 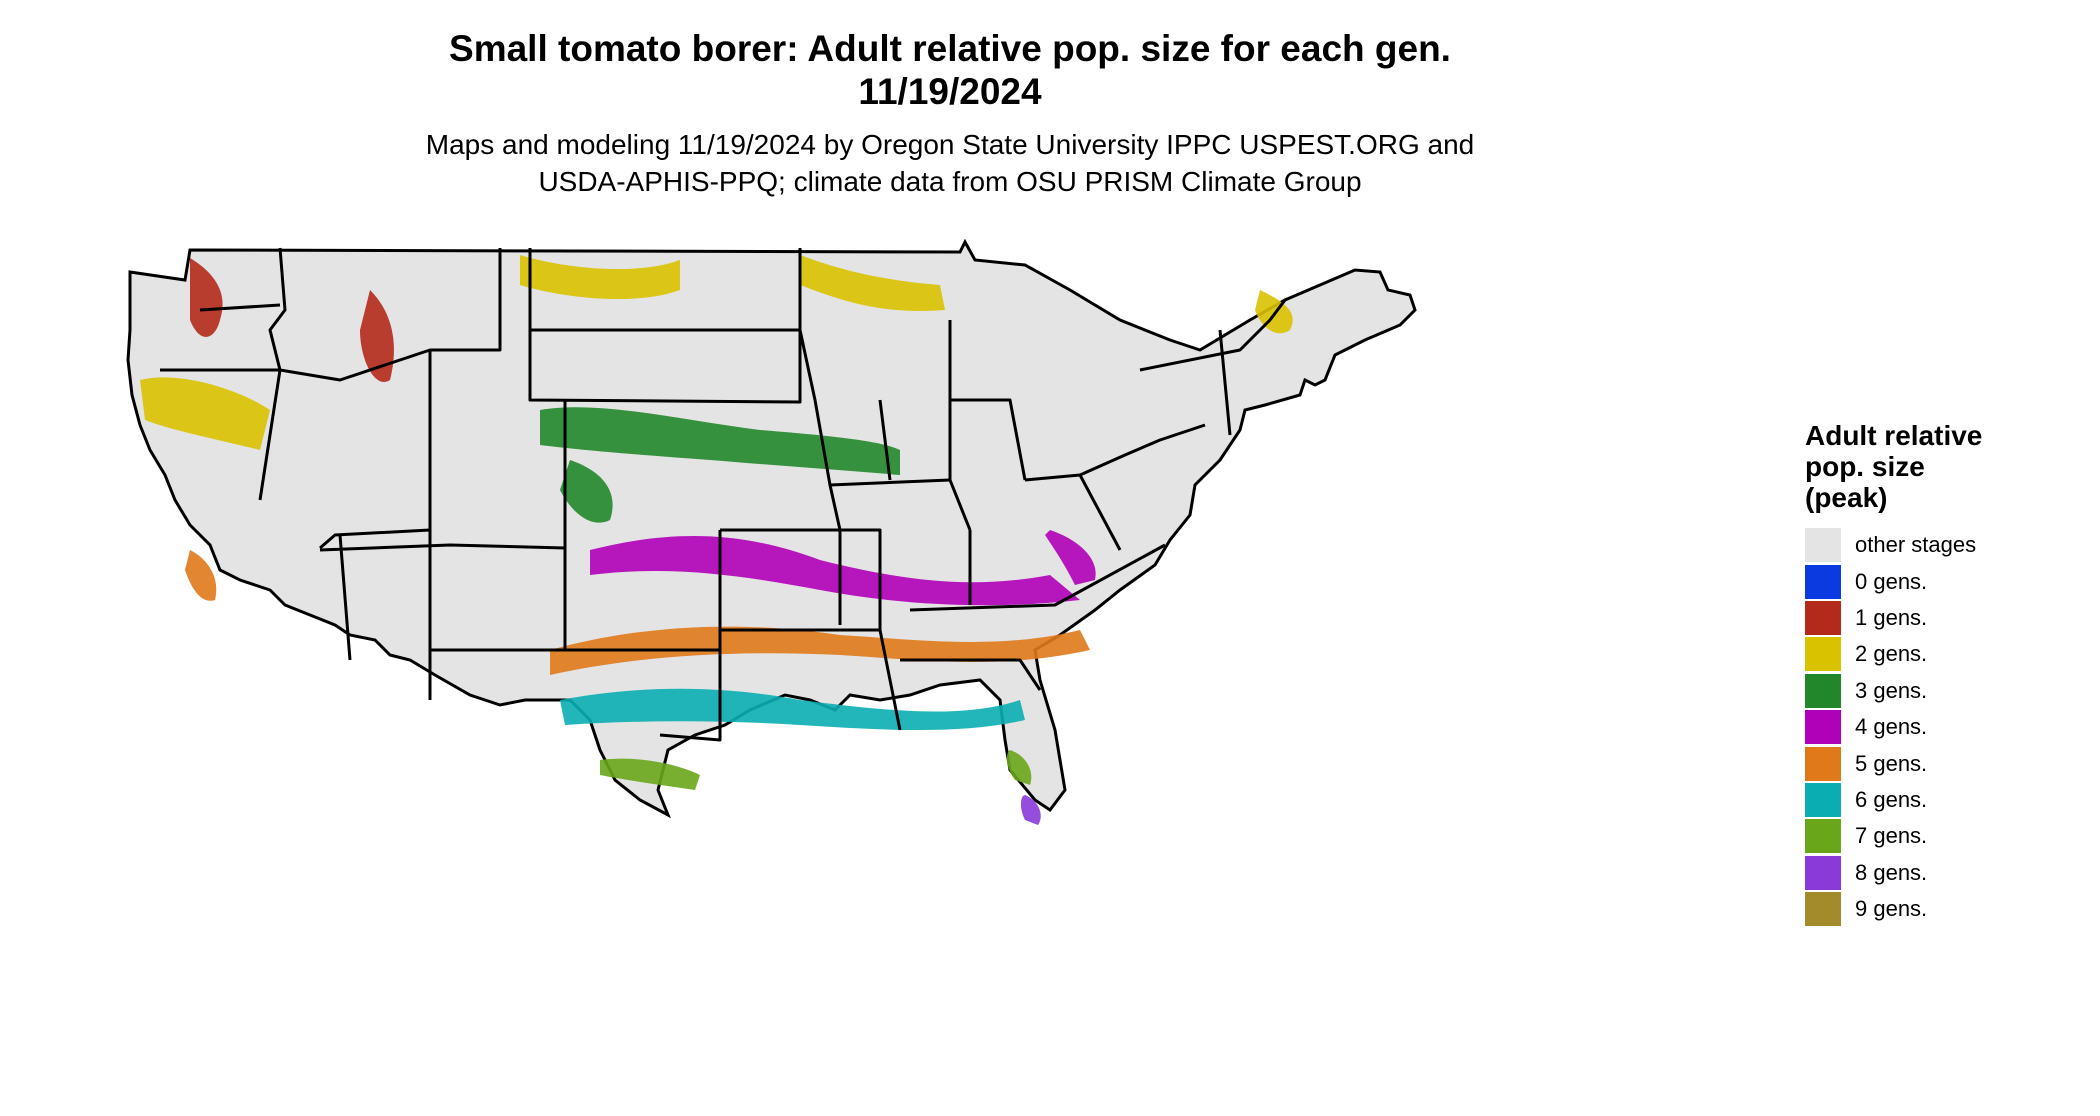 I want to click on legend-label: 9 gens., so click(x=1891, y=909).